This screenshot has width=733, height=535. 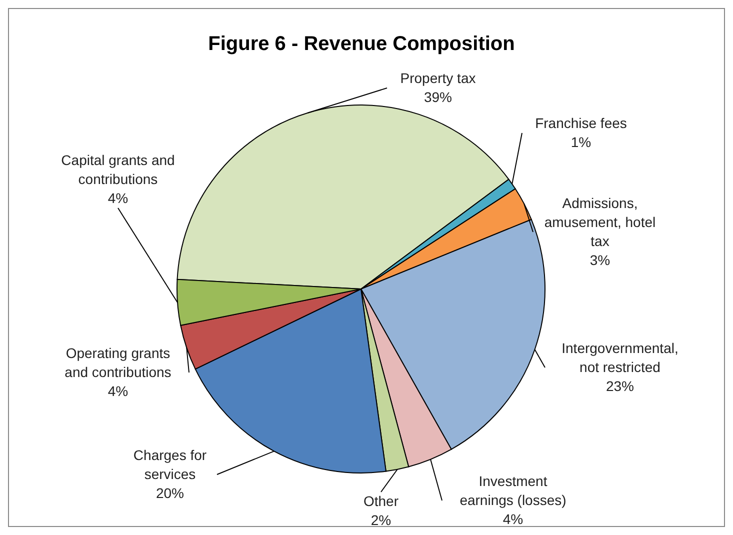 I want to click on data-label: 20%, so click(x=170, y=493).